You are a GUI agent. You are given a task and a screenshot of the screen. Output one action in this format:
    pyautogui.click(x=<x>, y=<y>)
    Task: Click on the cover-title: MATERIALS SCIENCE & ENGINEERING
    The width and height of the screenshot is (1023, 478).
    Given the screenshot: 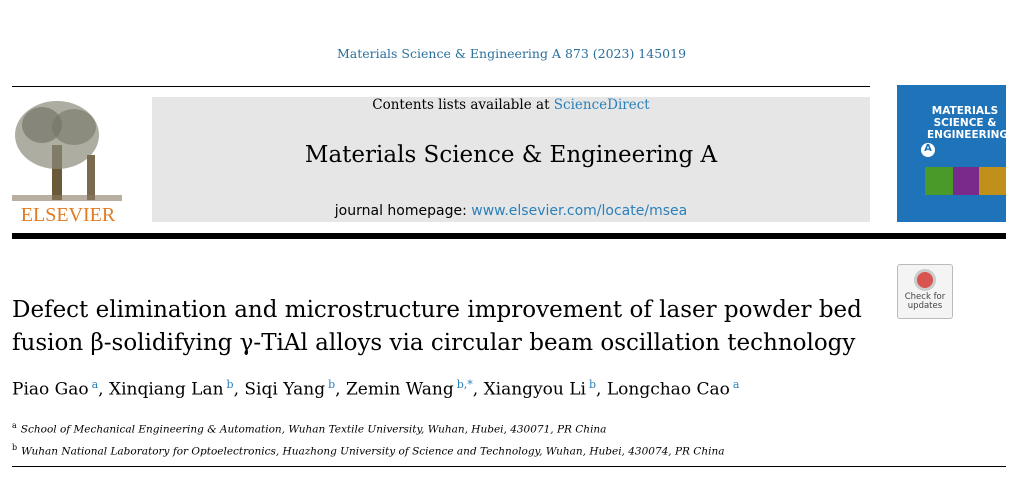 What is the action you would take?
    pyautogui.click(x=966, y=123)
    